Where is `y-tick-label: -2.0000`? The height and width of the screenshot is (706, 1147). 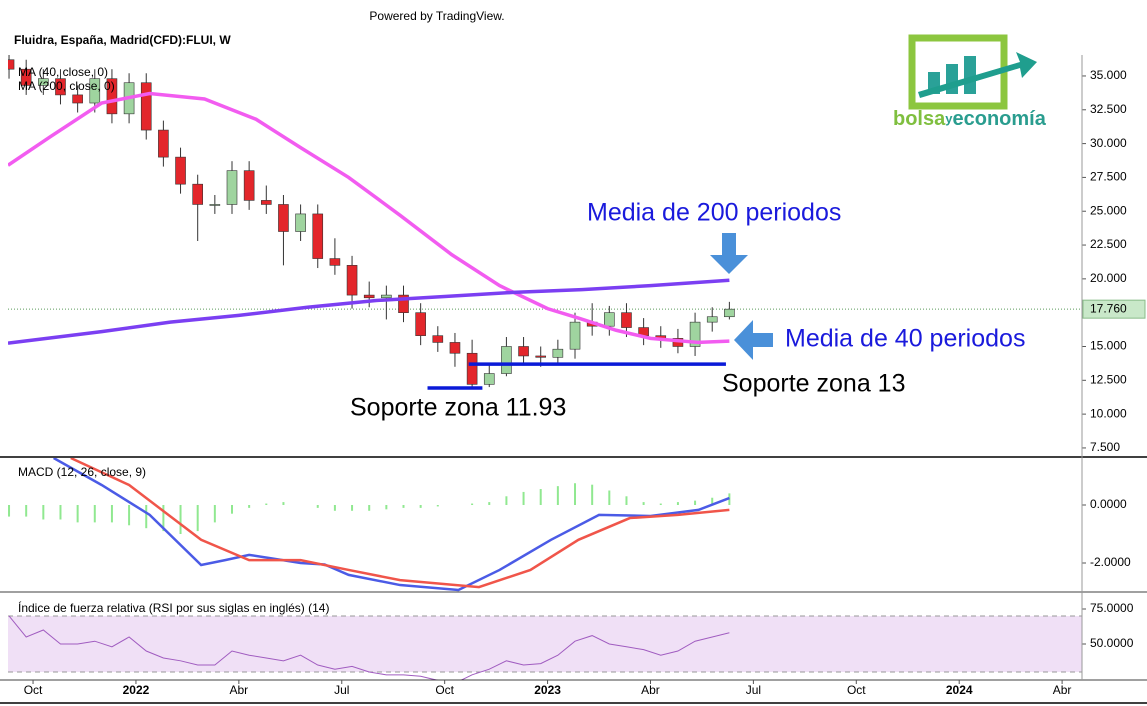
y-tick-label: -2.0000 is located at coordinates (1110, 562).